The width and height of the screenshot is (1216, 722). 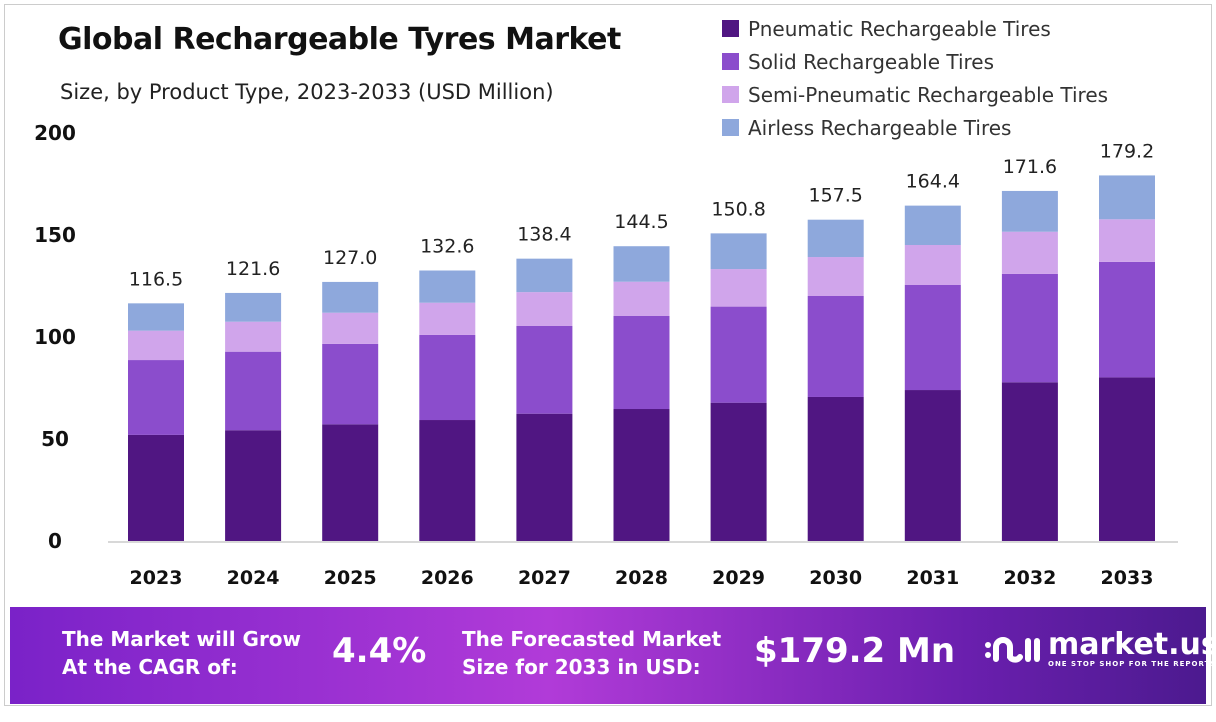 What do you see at coordinates (899, 28) in the screenshot?
I see `legend-label: Pneumatic Rechargeable Tires` at bounding box center [899, 28].